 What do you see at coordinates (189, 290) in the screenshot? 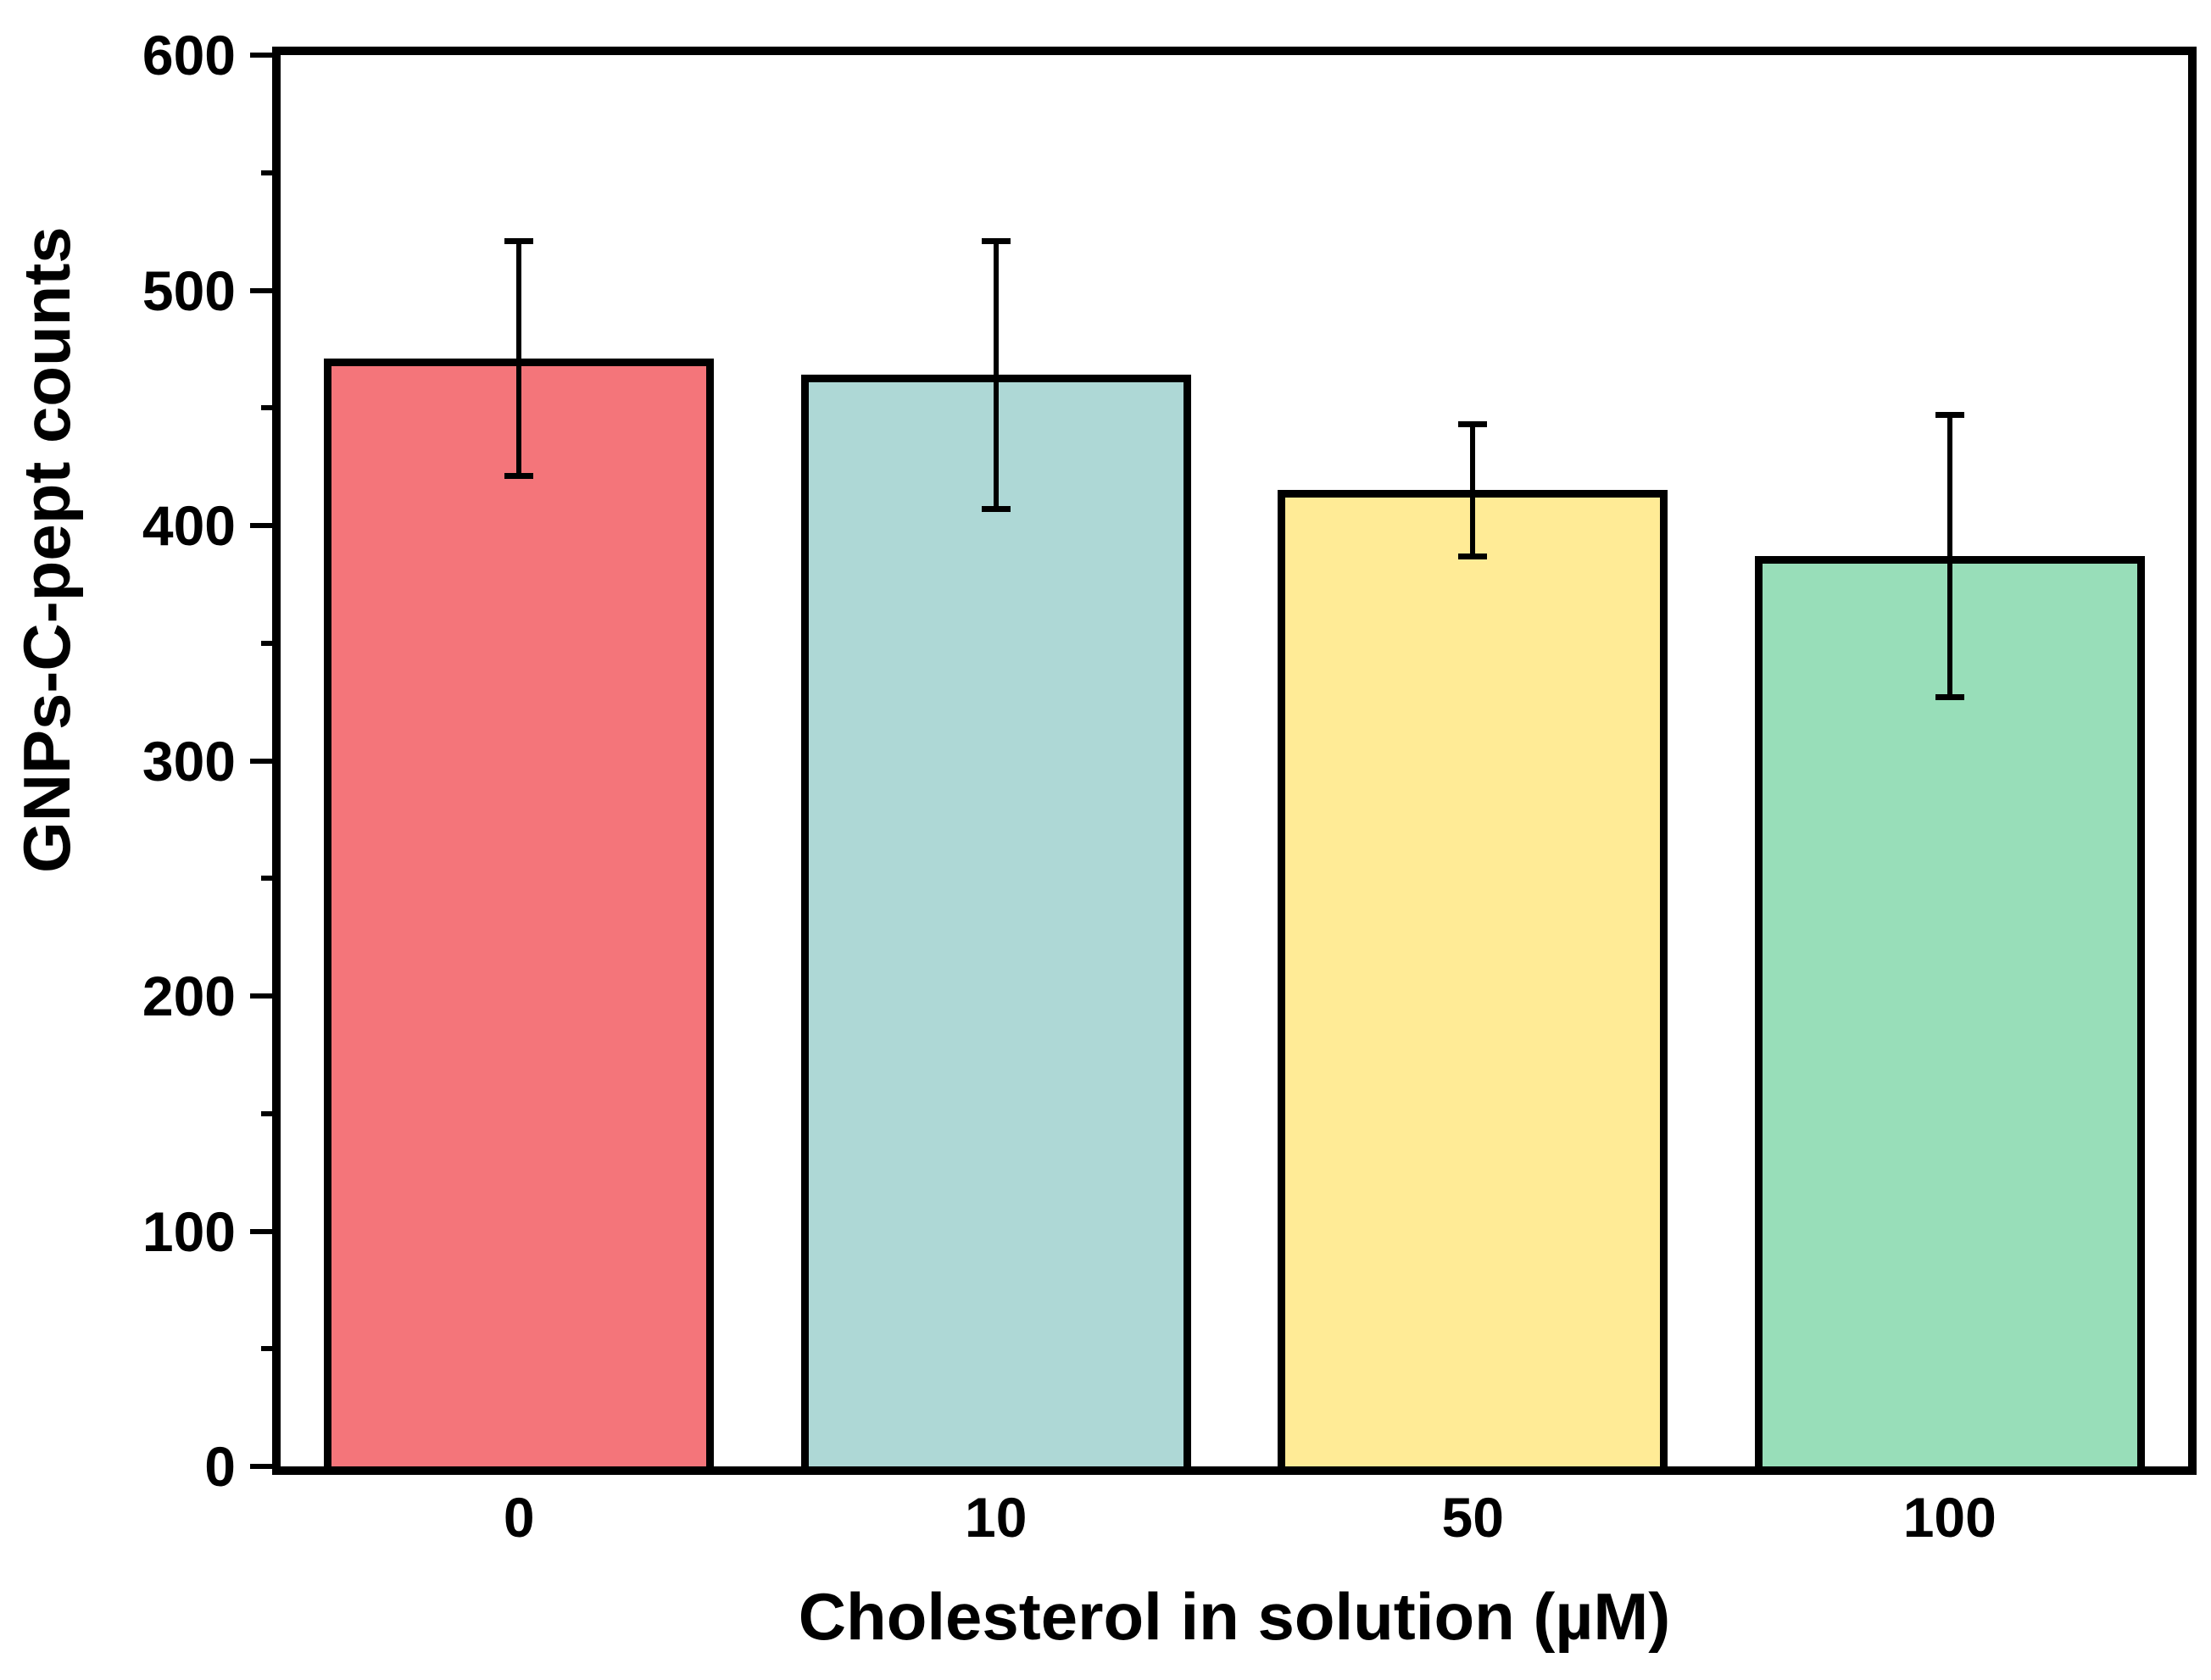
I see `y-tick-label: 500` at bounding box center [189, 290].